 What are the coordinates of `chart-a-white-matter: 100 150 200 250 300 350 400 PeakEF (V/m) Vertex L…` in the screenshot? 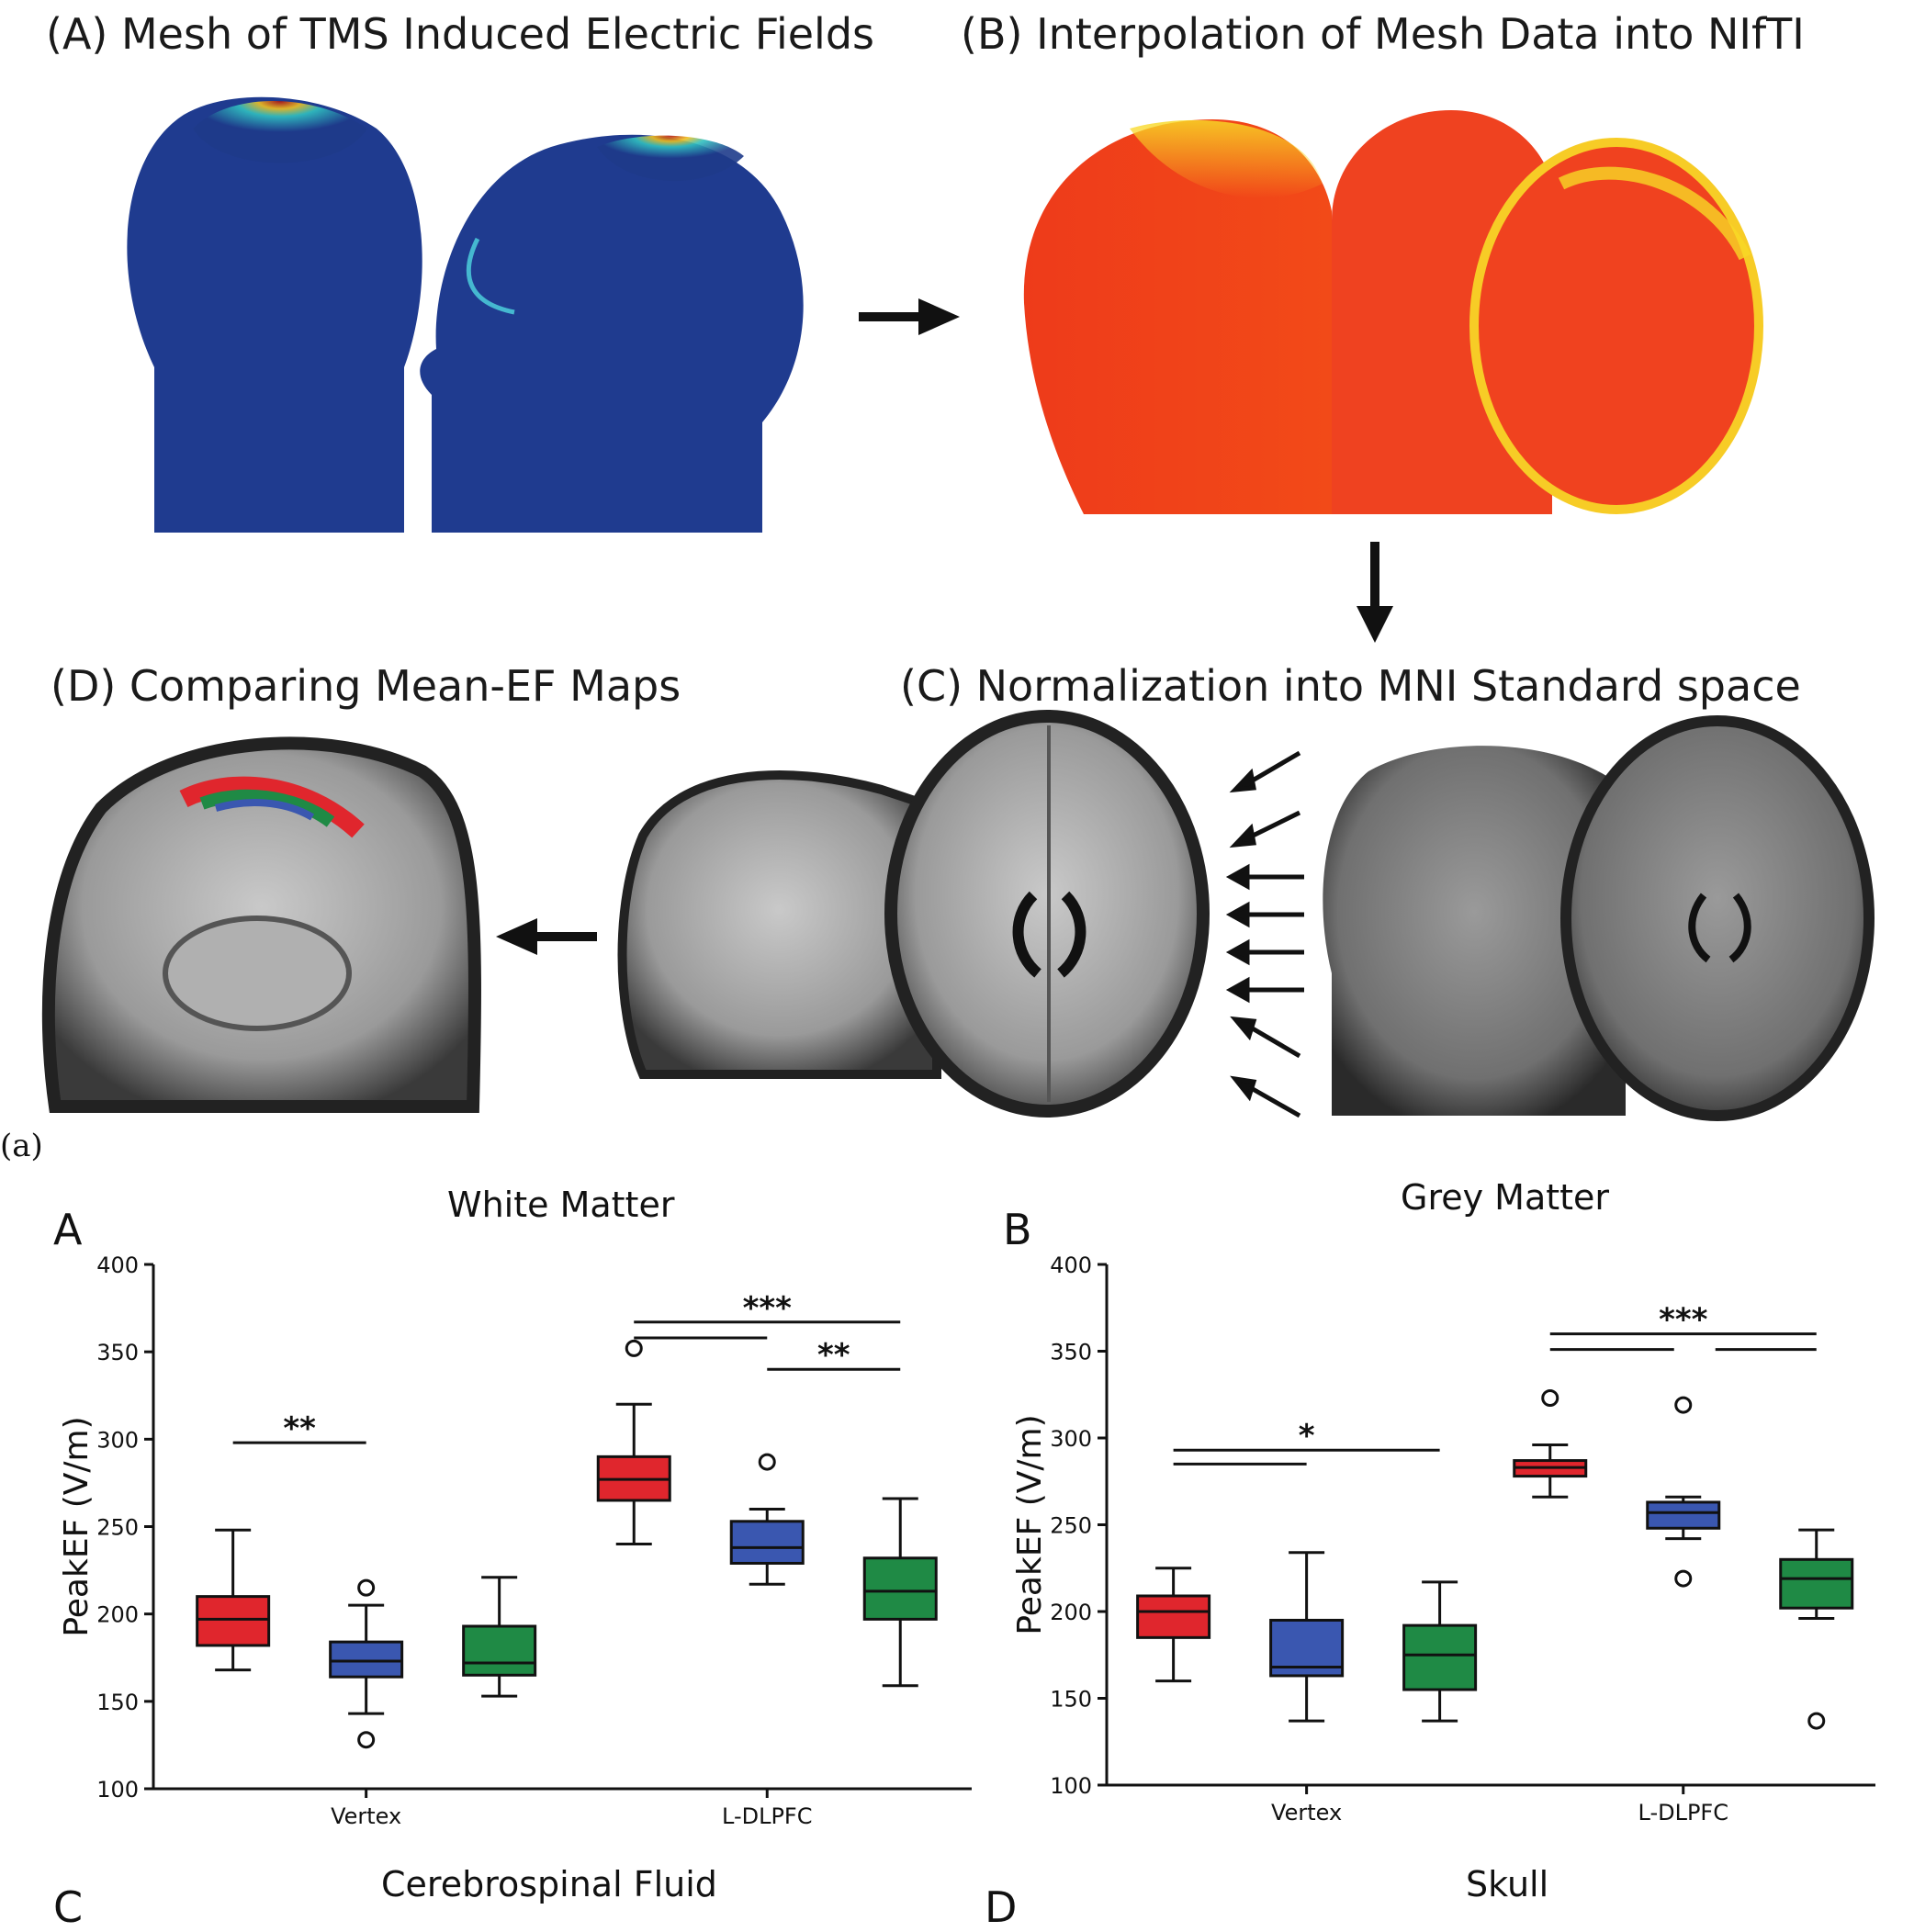 It's located at (515, 1540).